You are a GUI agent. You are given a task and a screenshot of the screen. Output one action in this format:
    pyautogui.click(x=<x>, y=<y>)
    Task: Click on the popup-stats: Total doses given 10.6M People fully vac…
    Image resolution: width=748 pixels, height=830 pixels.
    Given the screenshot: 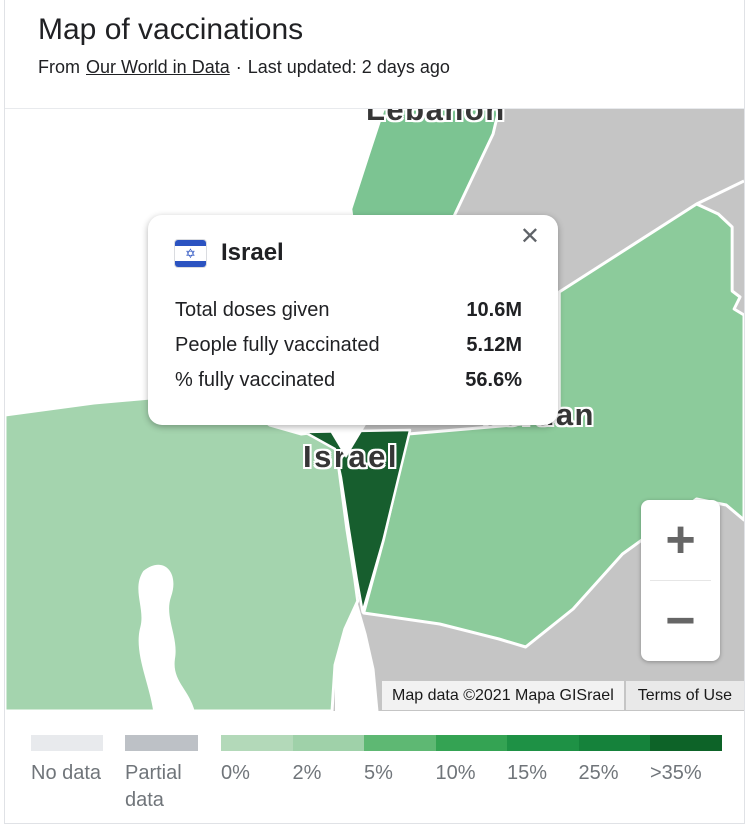 What is the action you would take?
    pyautogui.click(x=348, y=345)
    